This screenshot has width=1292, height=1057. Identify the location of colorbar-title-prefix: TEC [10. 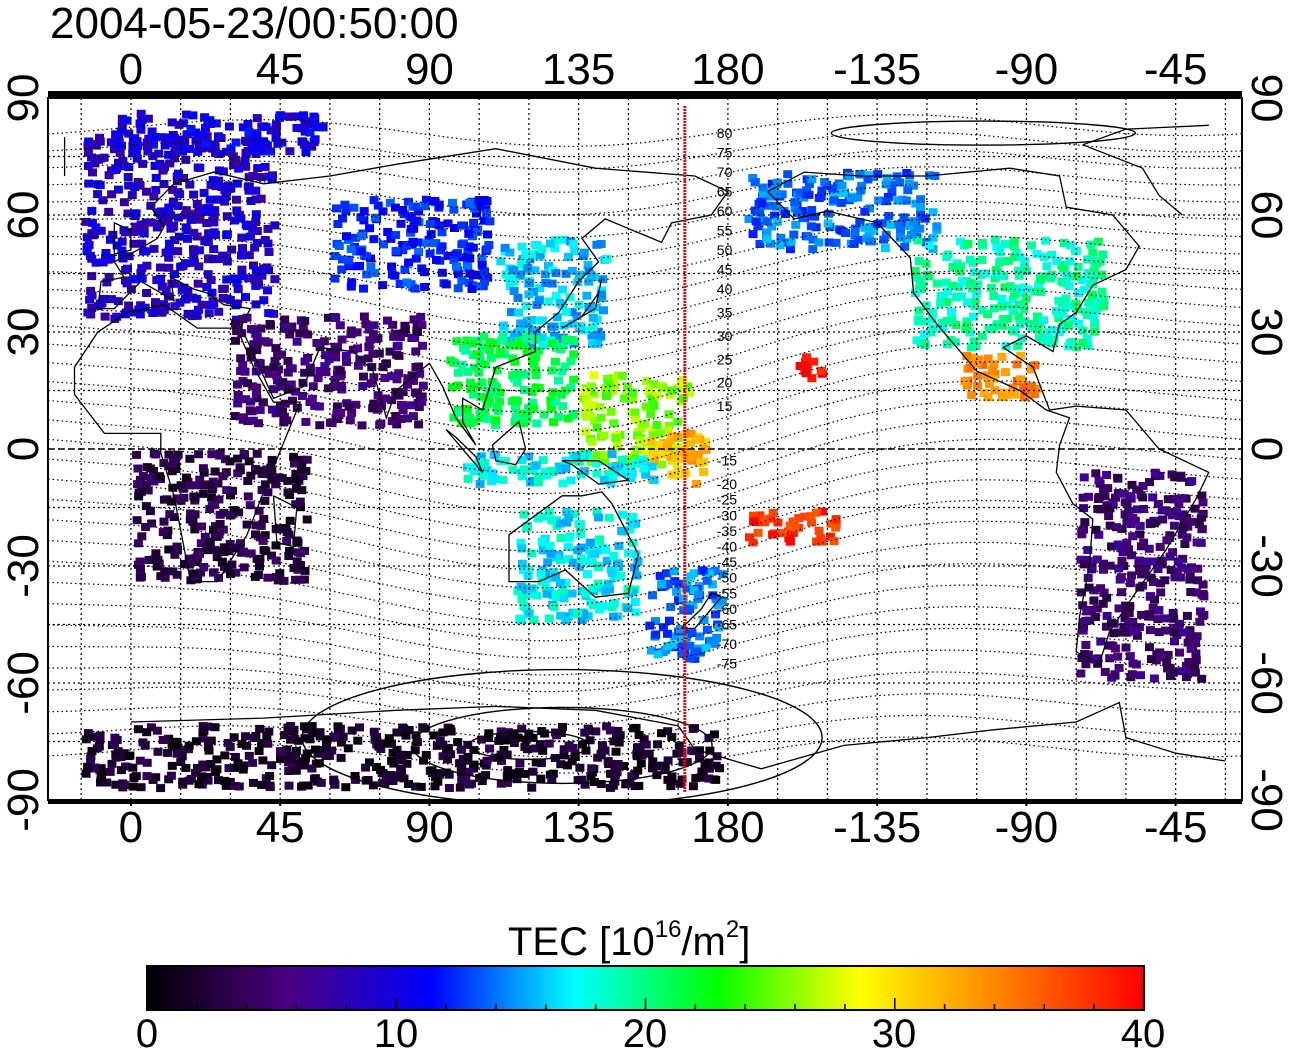
(581, 942).